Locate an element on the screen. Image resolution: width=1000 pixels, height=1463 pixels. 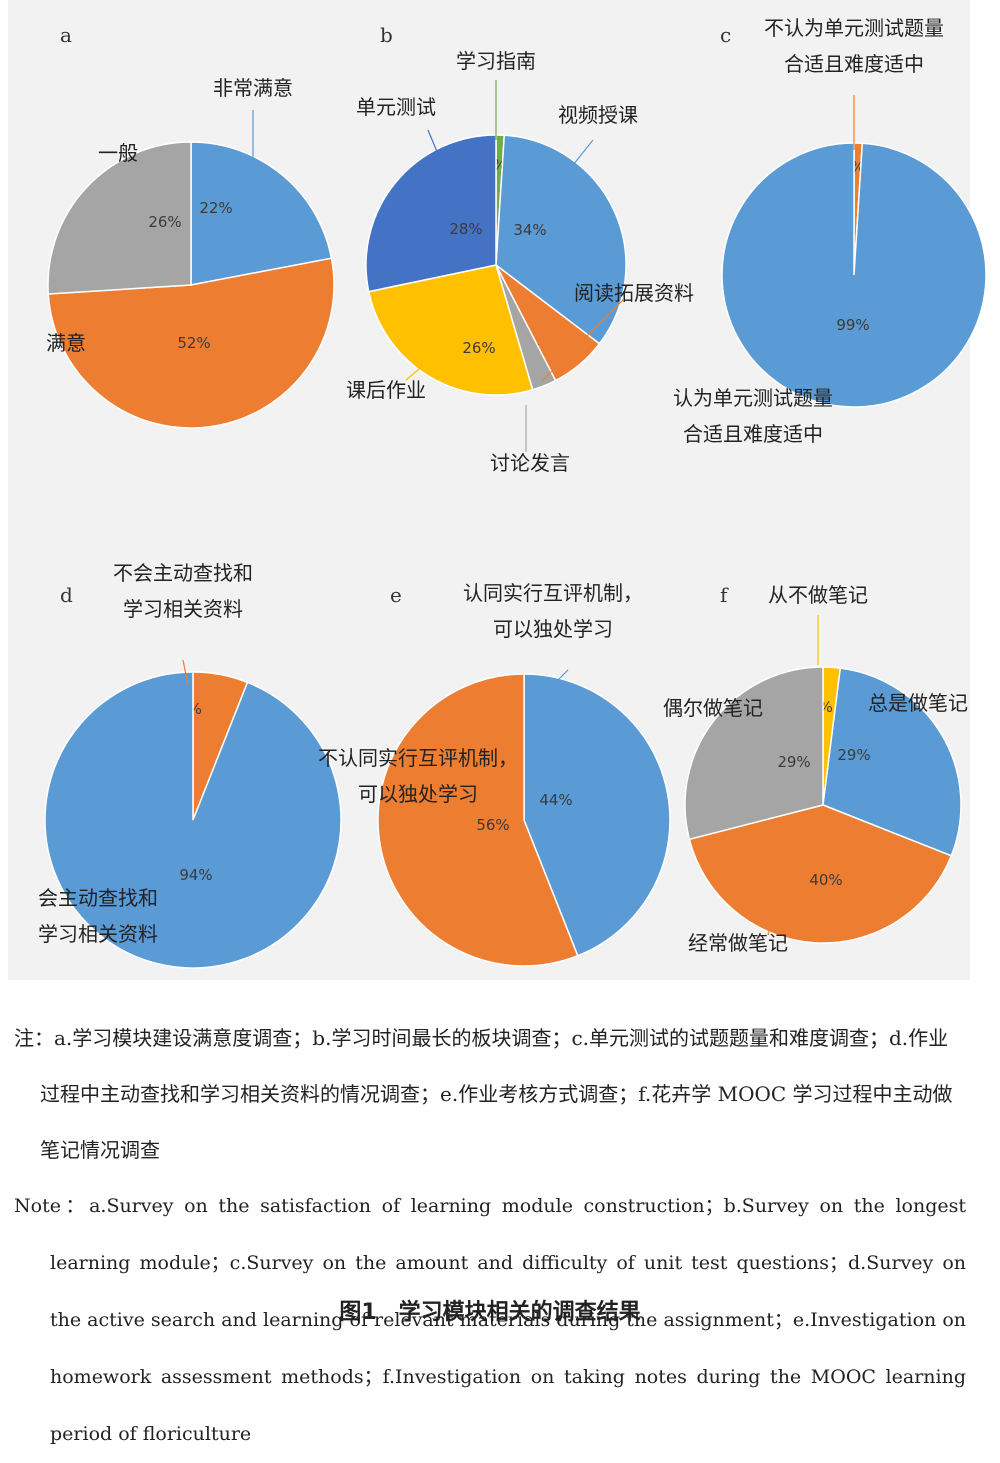
category-label: 学习指南 is located at coordinates (496, 61).